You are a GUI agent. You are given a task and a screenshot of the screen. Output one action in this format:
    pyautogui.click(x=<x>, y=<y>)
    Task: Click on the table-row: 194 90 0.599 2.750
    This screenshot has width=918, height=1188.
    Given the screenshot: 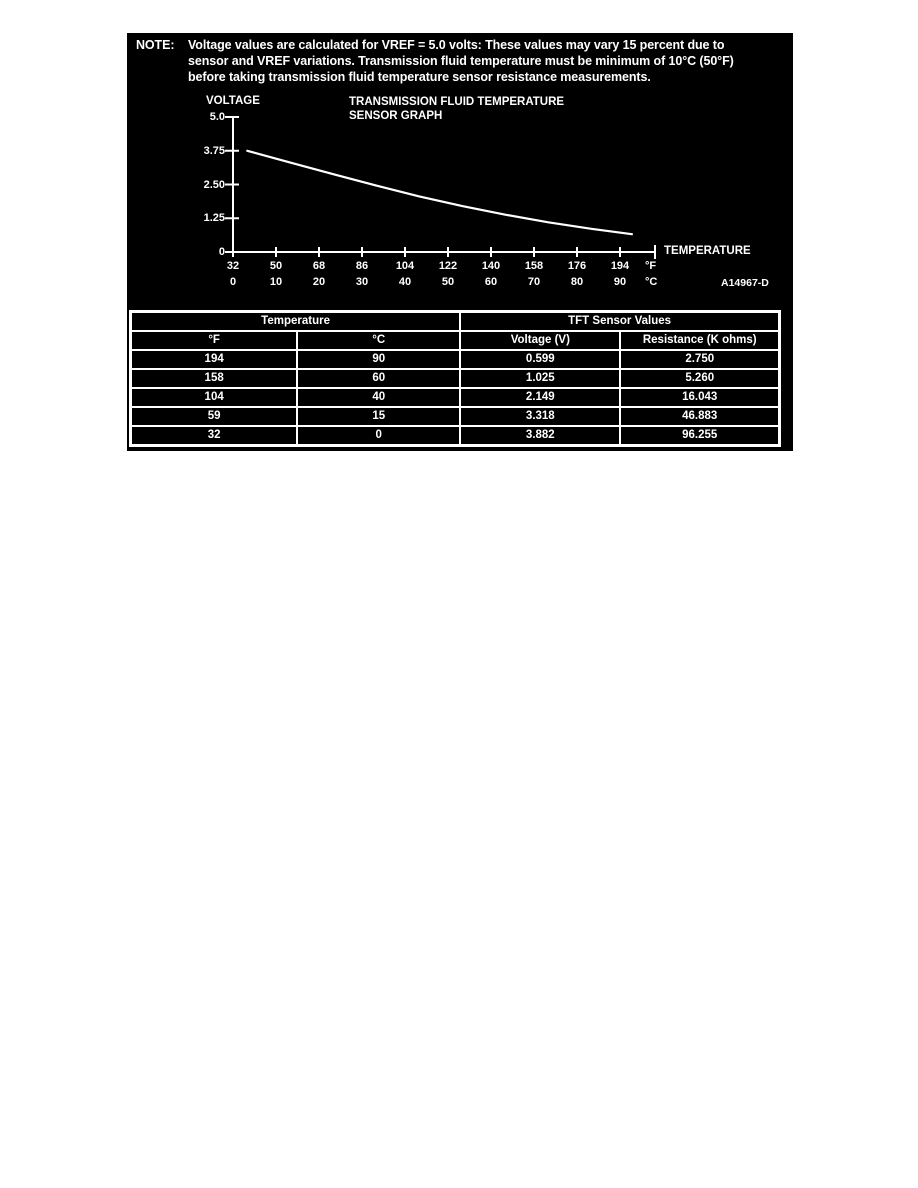 What is the action you would take?
    pyautogui.click(x=455, y=359)
    